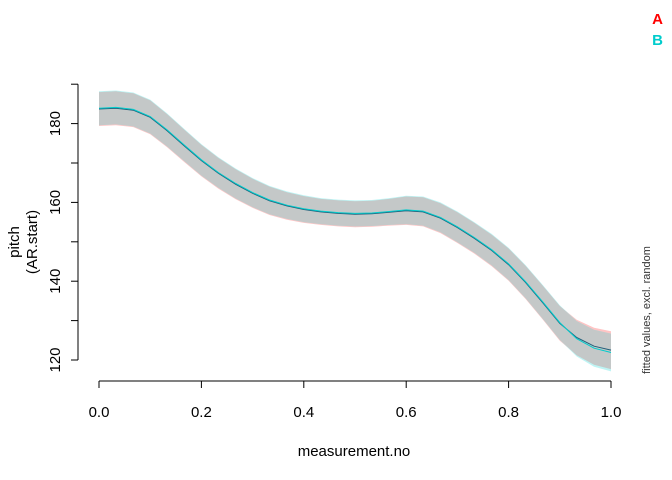 This screenshot has width=672, height=480. Describe the element at coordinates (14, 242) in the screenshot. I see `y-axis-title-line-1: pitch` at that location.